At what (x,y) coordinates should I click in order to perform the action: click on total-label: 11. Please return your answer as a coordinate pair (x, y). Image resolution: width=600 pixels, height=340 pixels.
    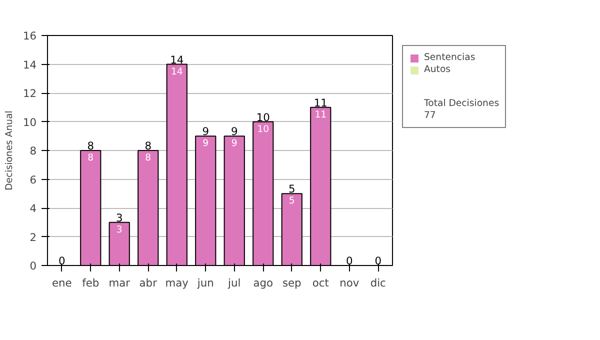
    Looking at the image, I should click on (321, 103).